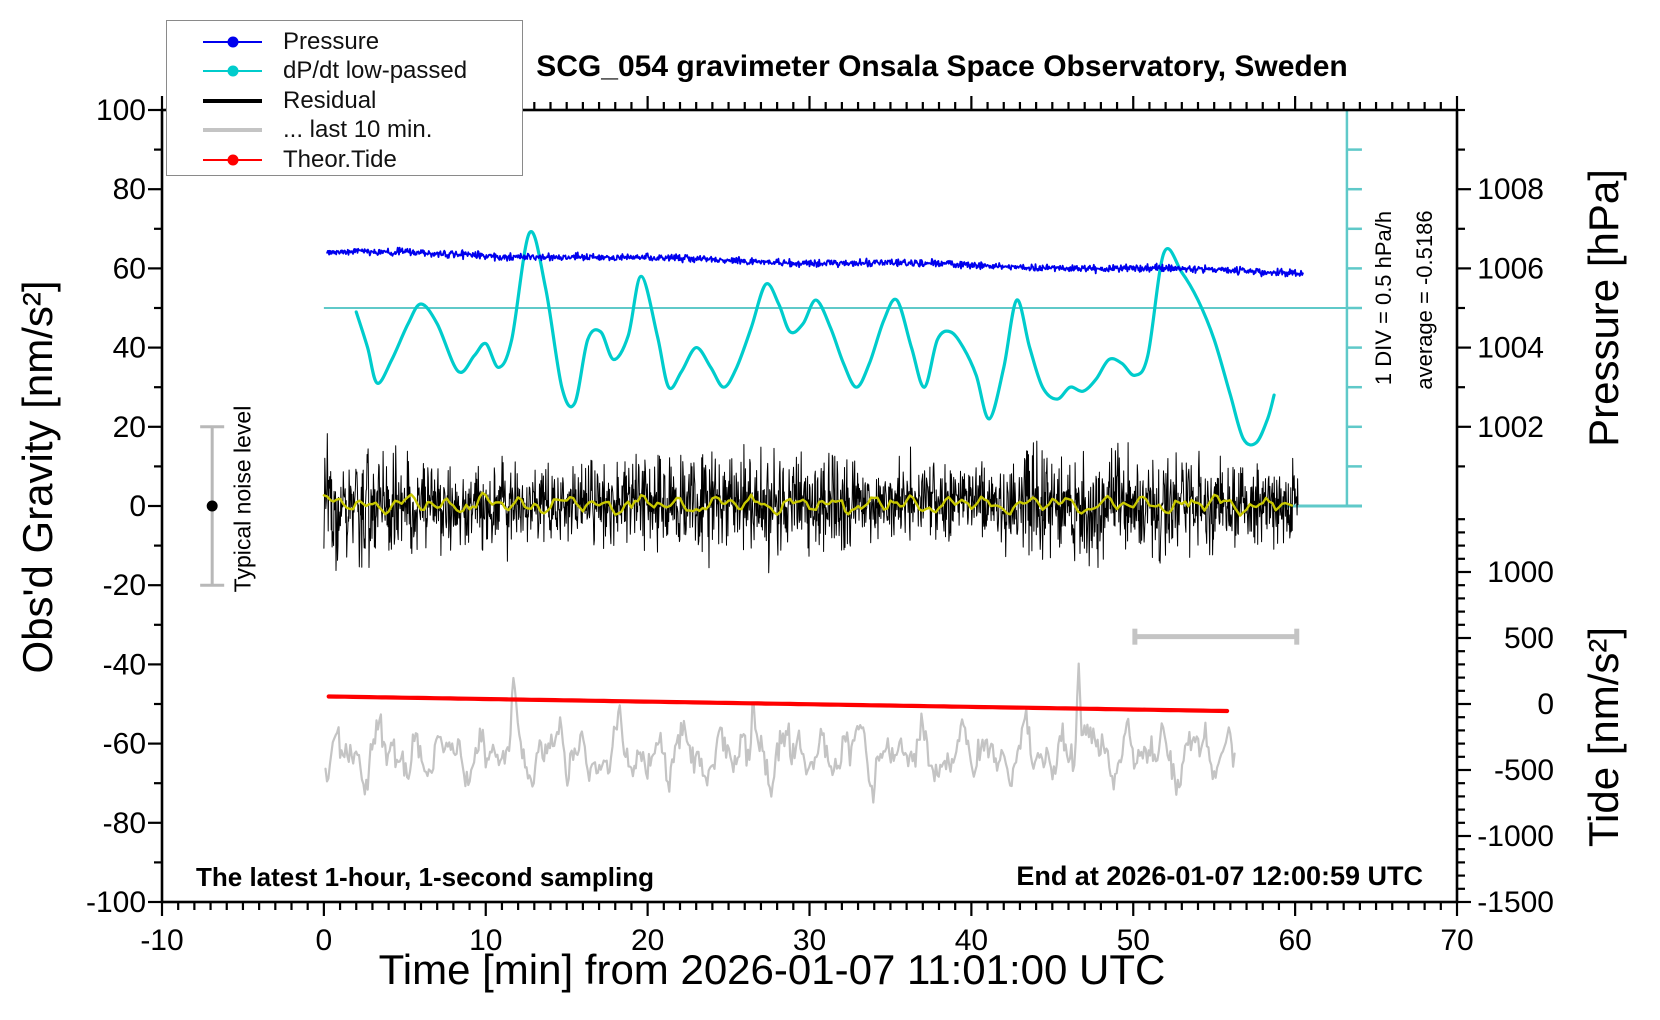 This screenshot has width=1660, height=1020. Describe the element at coordinates (425, 877) in the screenshot. I see `sampling-note: The latest 1-hour, 1-second sampling` at that location.